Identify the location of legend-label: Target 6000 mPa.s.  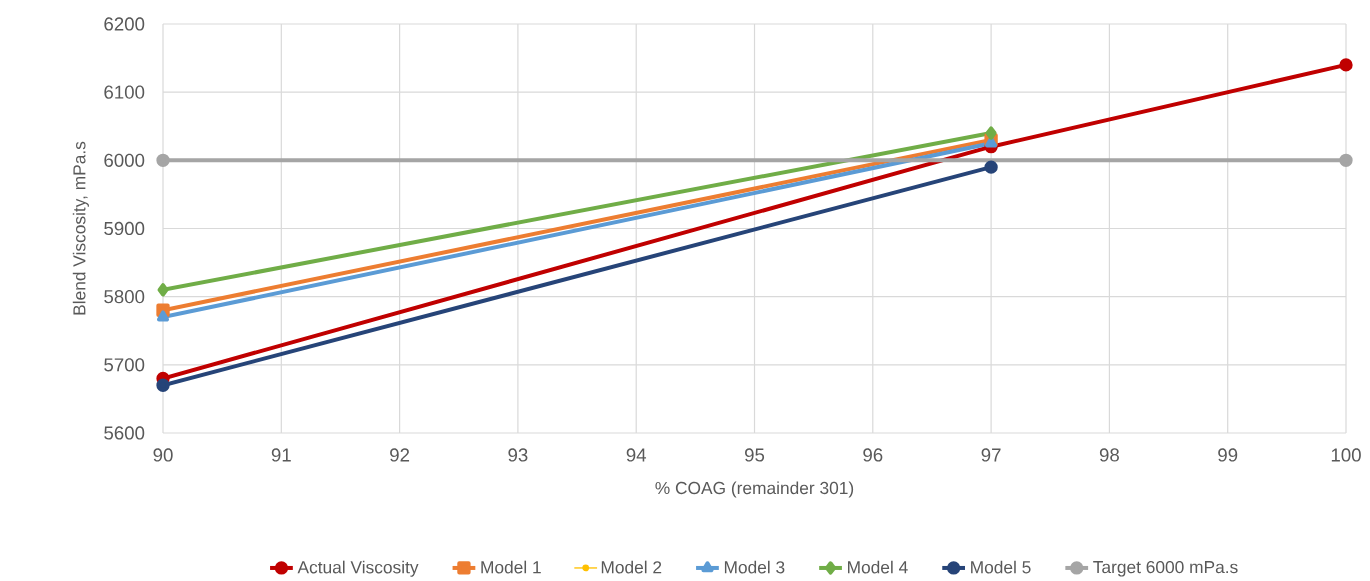
(1165, 568).